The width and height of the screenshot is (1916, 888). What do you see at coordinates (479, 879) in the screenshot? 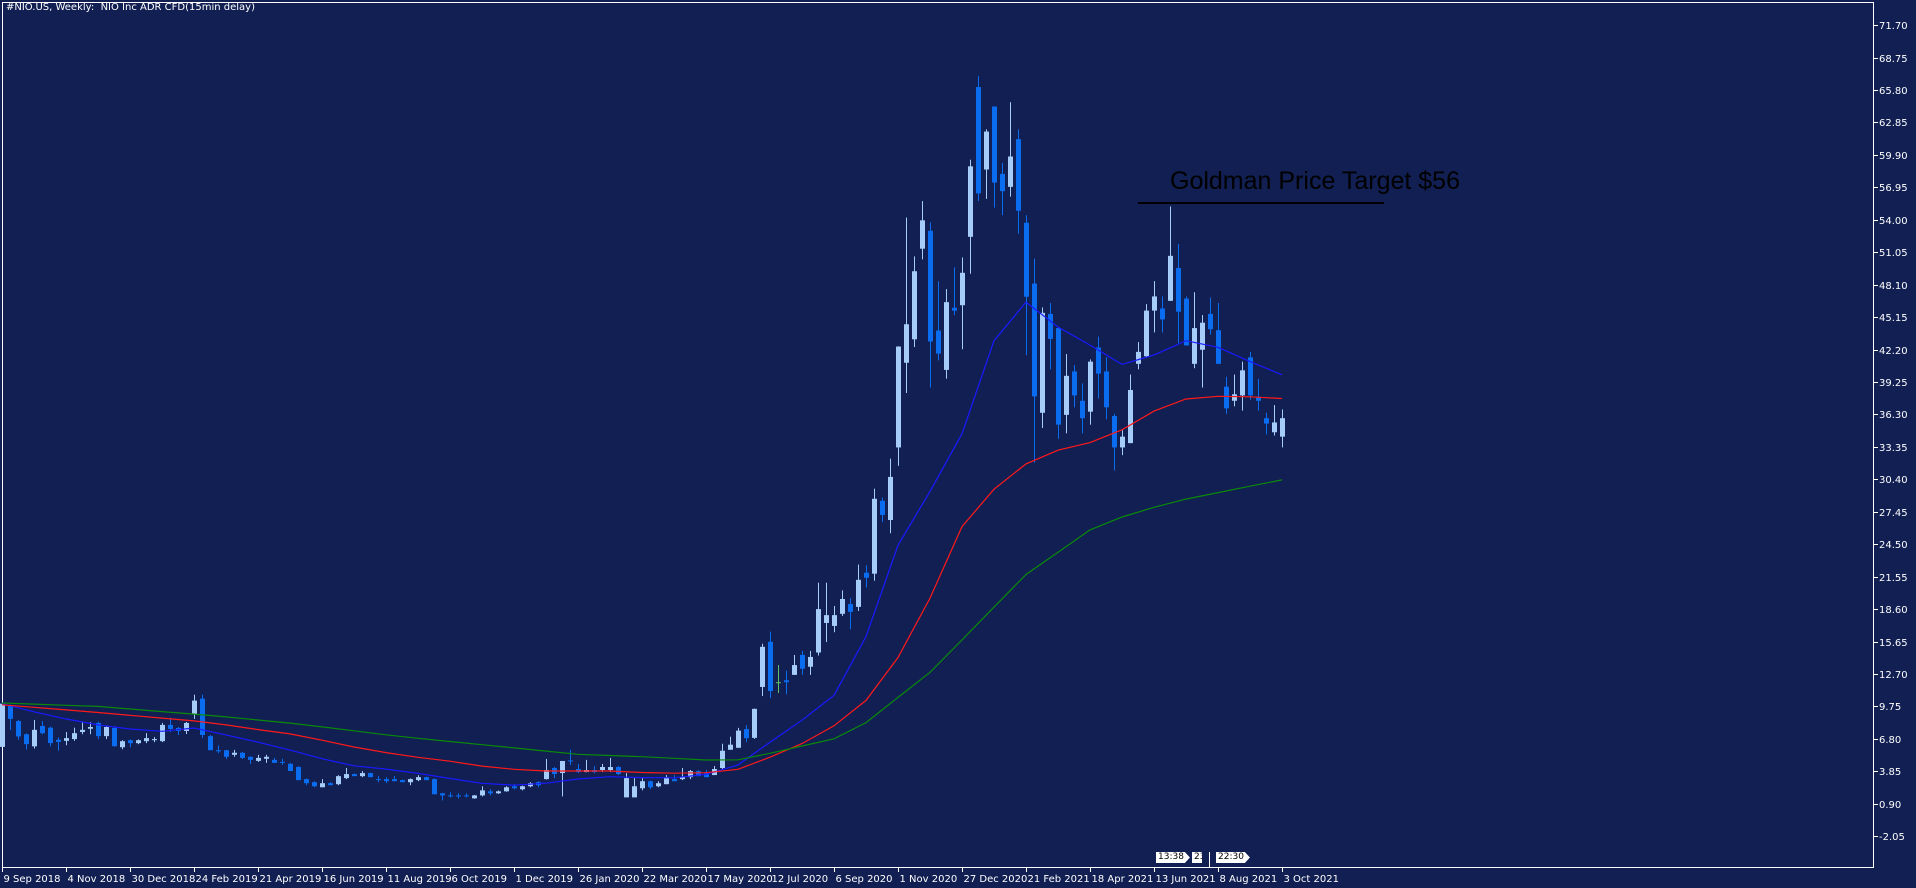
I see `date-tick-label: 6 Oct 2019` at bounding box center [479, 879].